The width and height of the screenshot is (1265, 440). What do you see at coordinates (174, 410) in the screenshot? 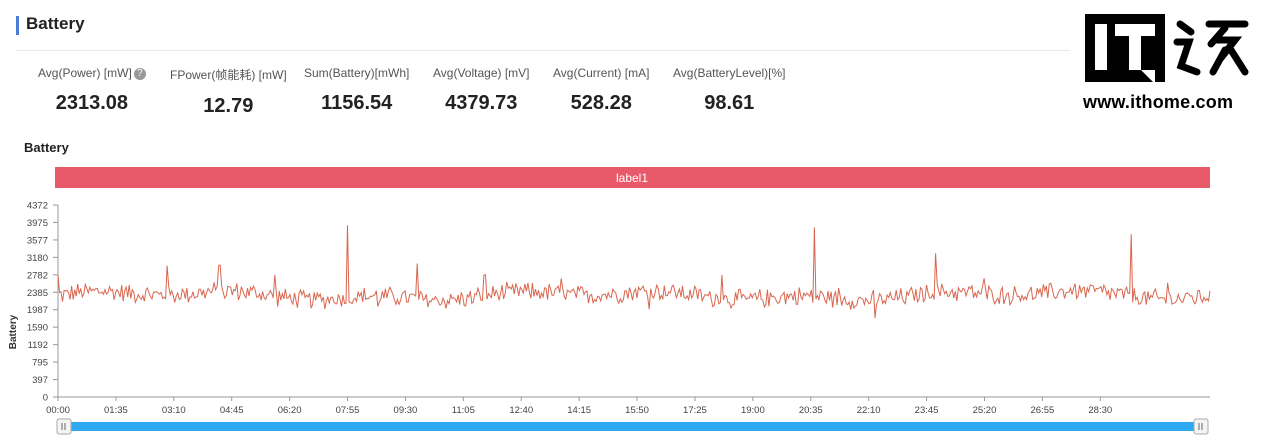
I see `x-tick-label: 03:10` at bounding box center [174, 410].